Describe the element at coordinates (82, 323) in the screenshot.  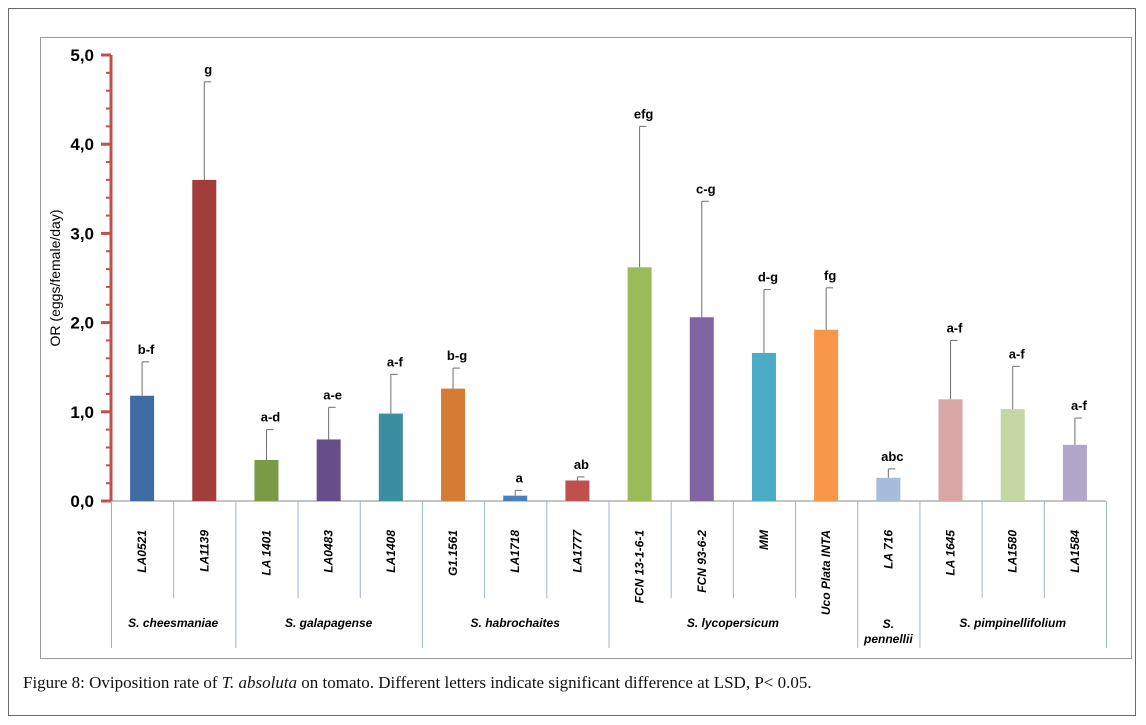
I see `y-tick-label: 2,0` at that location.